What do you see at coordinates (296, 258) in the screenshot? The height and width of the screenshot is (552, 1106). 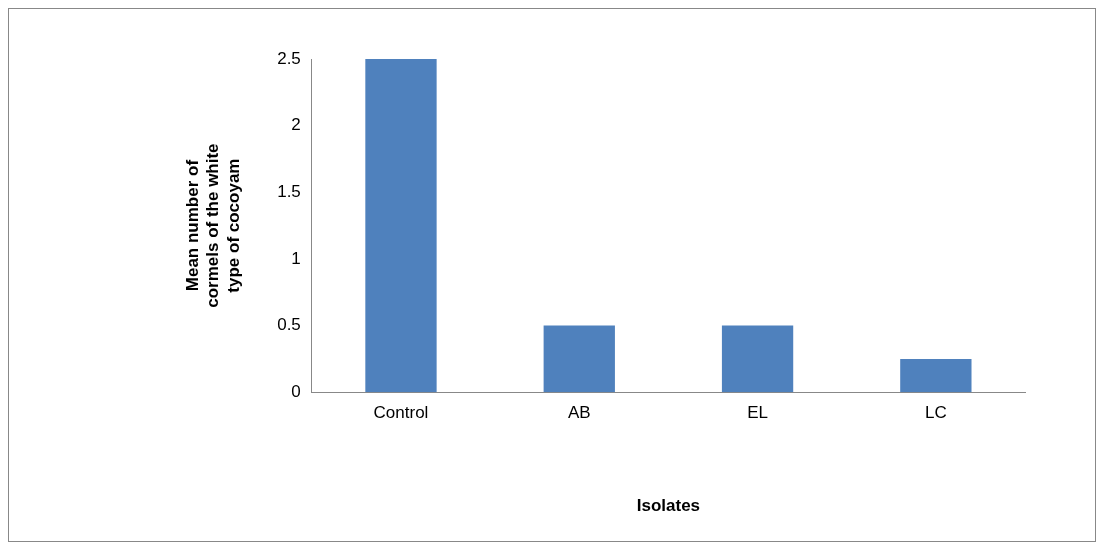 I see `y-tick-label: 1` at bounding box center [296, 258].